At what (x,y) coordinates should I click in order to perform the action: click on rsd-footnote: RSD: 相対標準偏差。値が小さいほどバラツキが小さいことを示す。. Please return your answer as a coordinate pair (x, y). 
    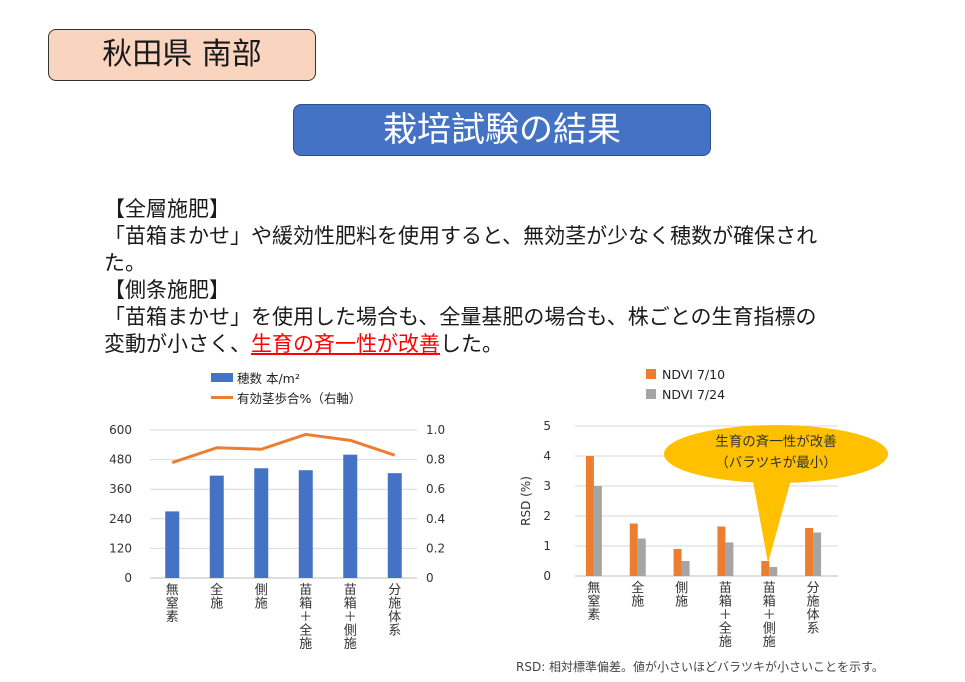
    Looking at the image, I should click on (700, 667).